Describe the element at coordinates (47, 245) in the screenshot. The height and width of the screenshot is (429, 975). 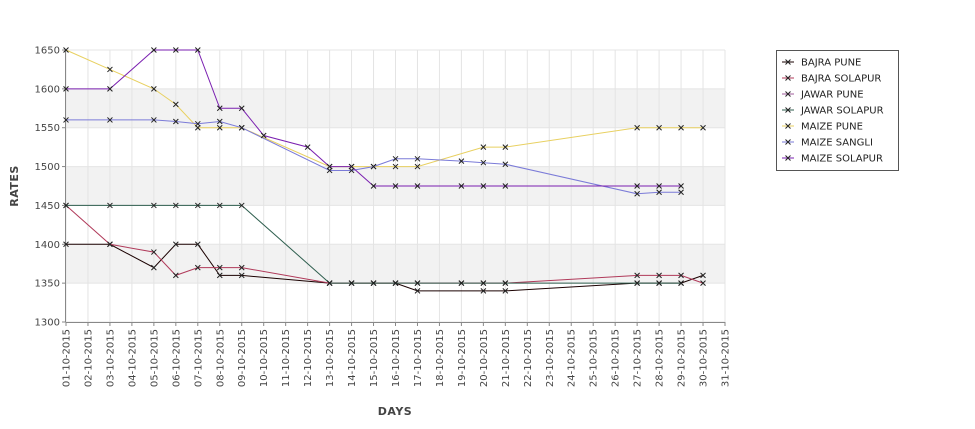
I see `y-tick-label: 1400` at that location.